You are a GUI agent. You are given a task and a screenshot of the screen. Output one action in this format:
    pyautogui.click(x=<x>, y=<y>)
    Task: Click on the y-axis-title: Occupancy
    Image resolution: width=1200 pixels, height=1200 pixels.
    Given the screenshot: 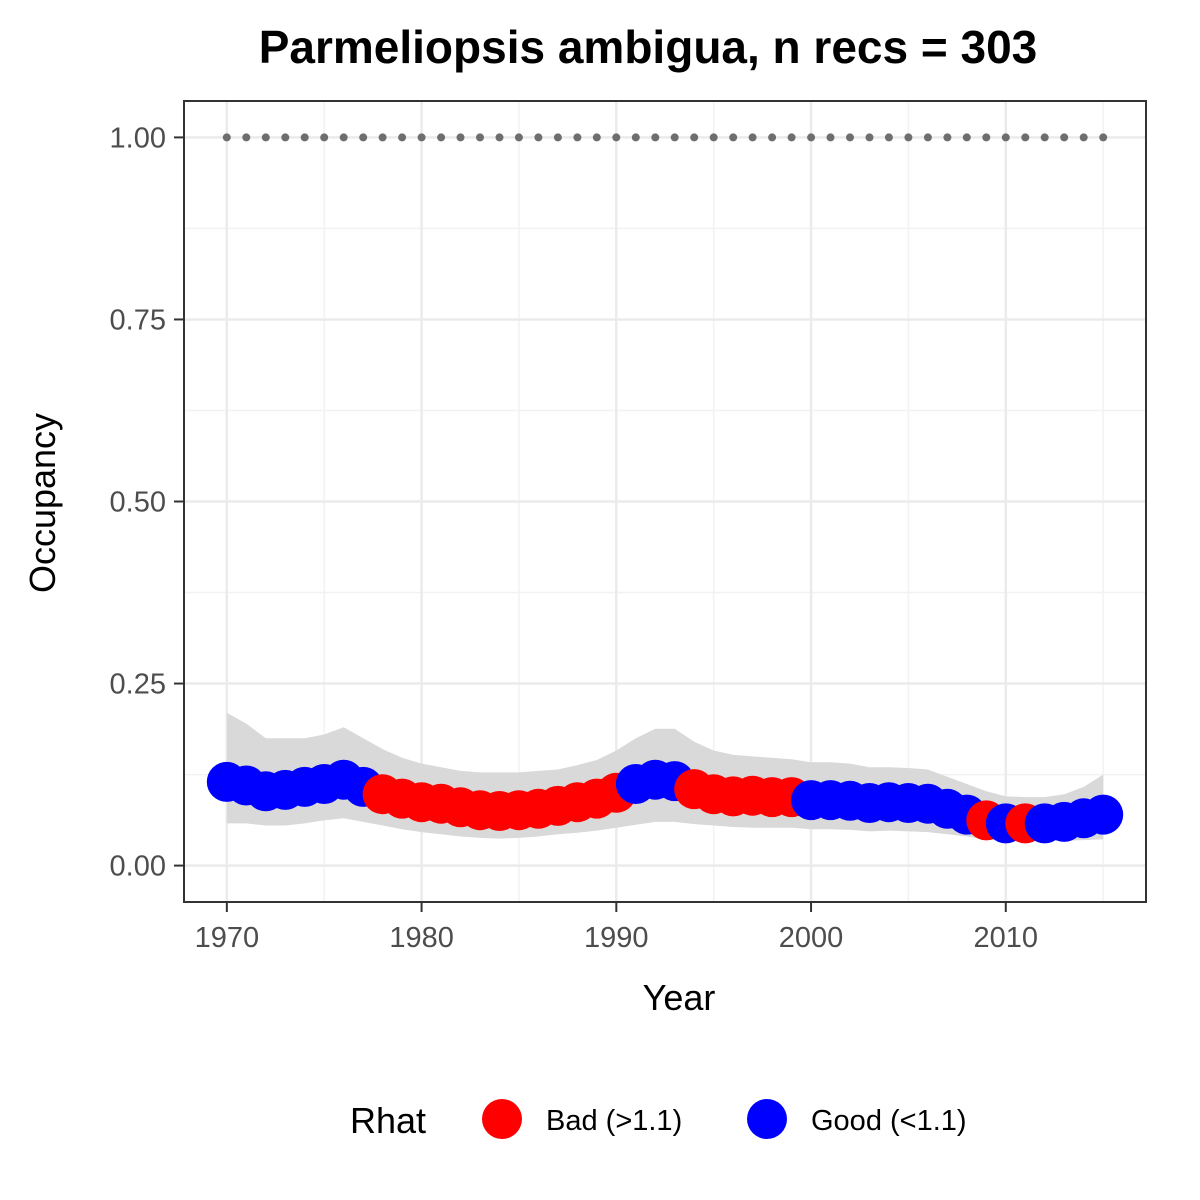 What is the action you would take?
    pyautogui.click(x=42, y=503)
    